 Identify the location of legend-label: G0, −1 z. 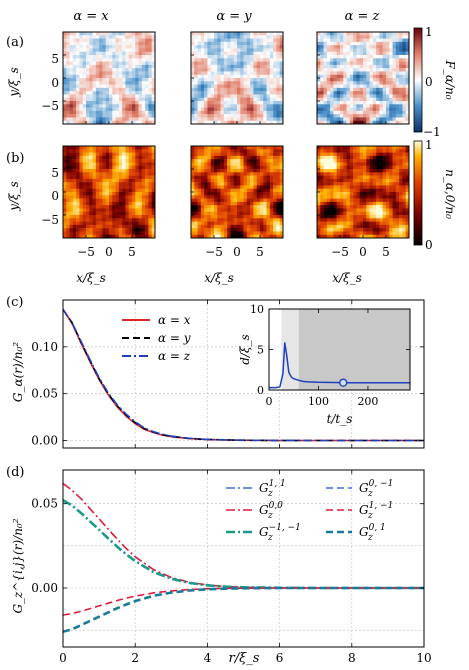
(376, 489).